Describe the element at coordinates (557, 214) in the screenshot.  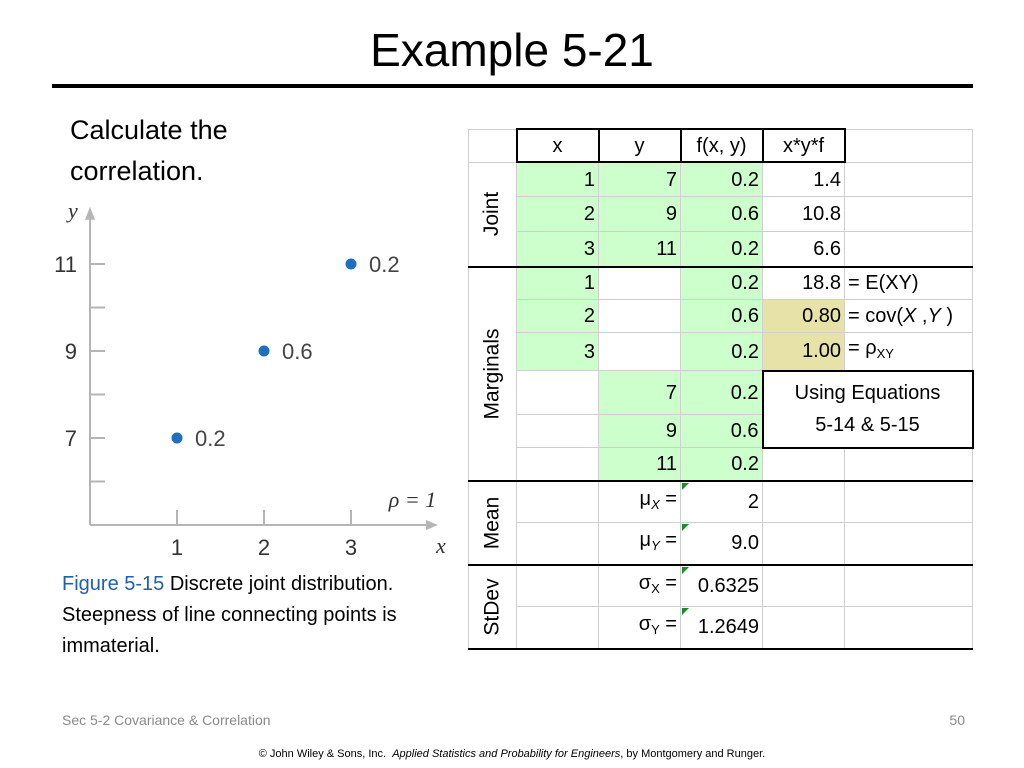
I see `joint-x-cell: 2` at that location.